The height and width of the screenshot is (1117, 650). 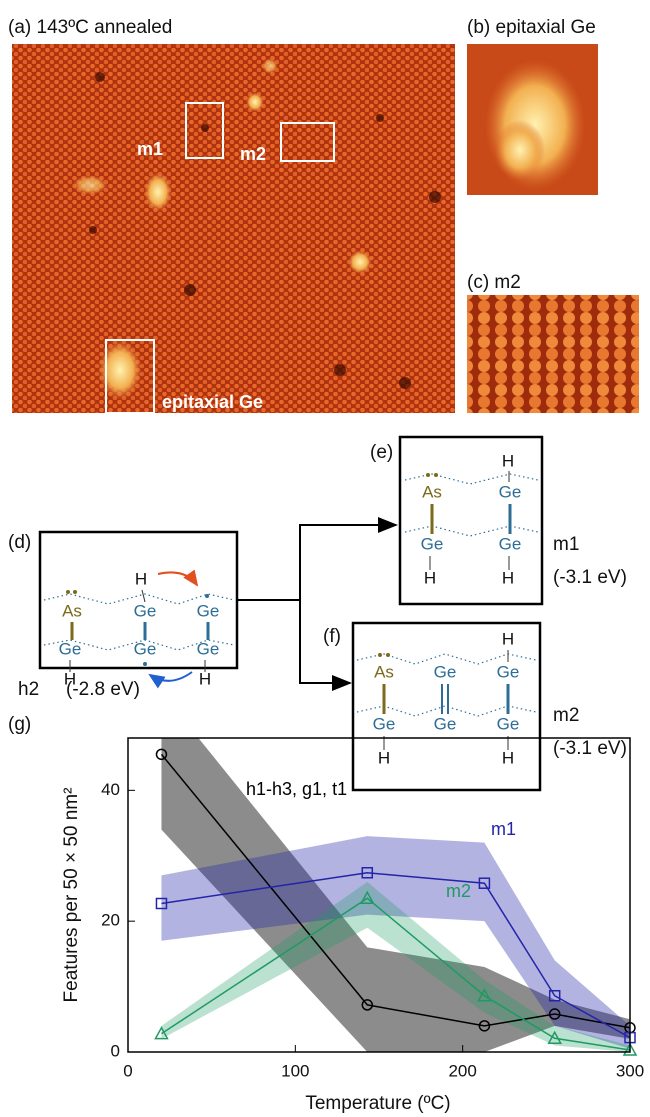 I want to click on panel-label: (f), so click(x=332, y=636).